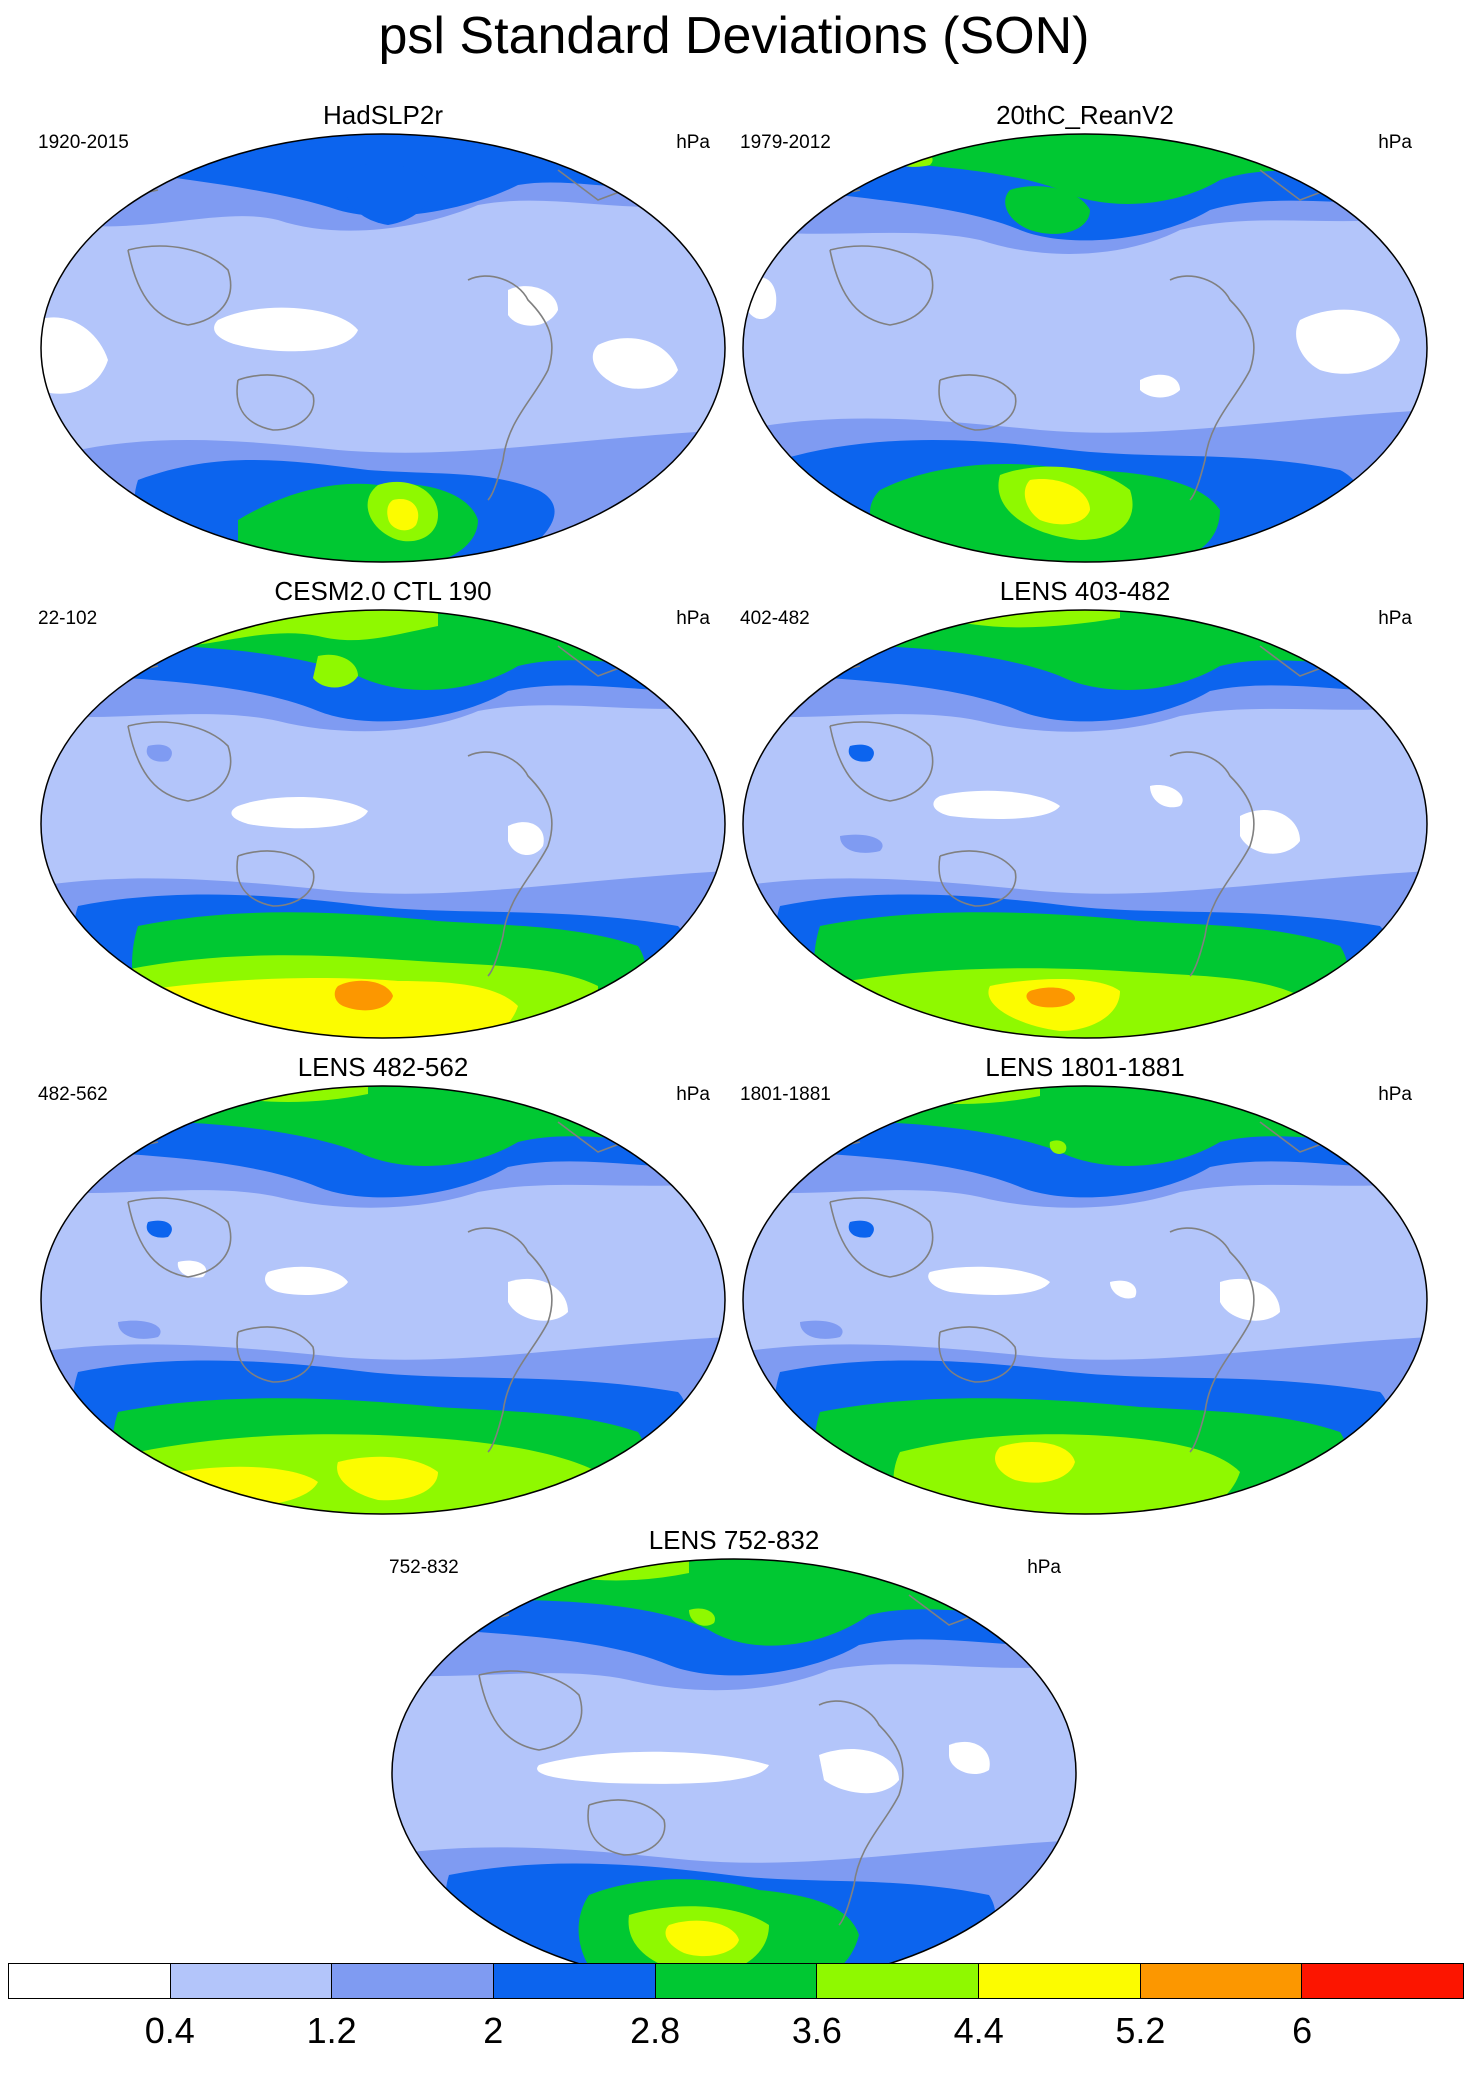 This screenshot has width=1468, height=2086. What do you see at coordinates (169, 2030) in the screenshot?
I see `colorbar-label: 0.4` at bounding box center [169, 2030].